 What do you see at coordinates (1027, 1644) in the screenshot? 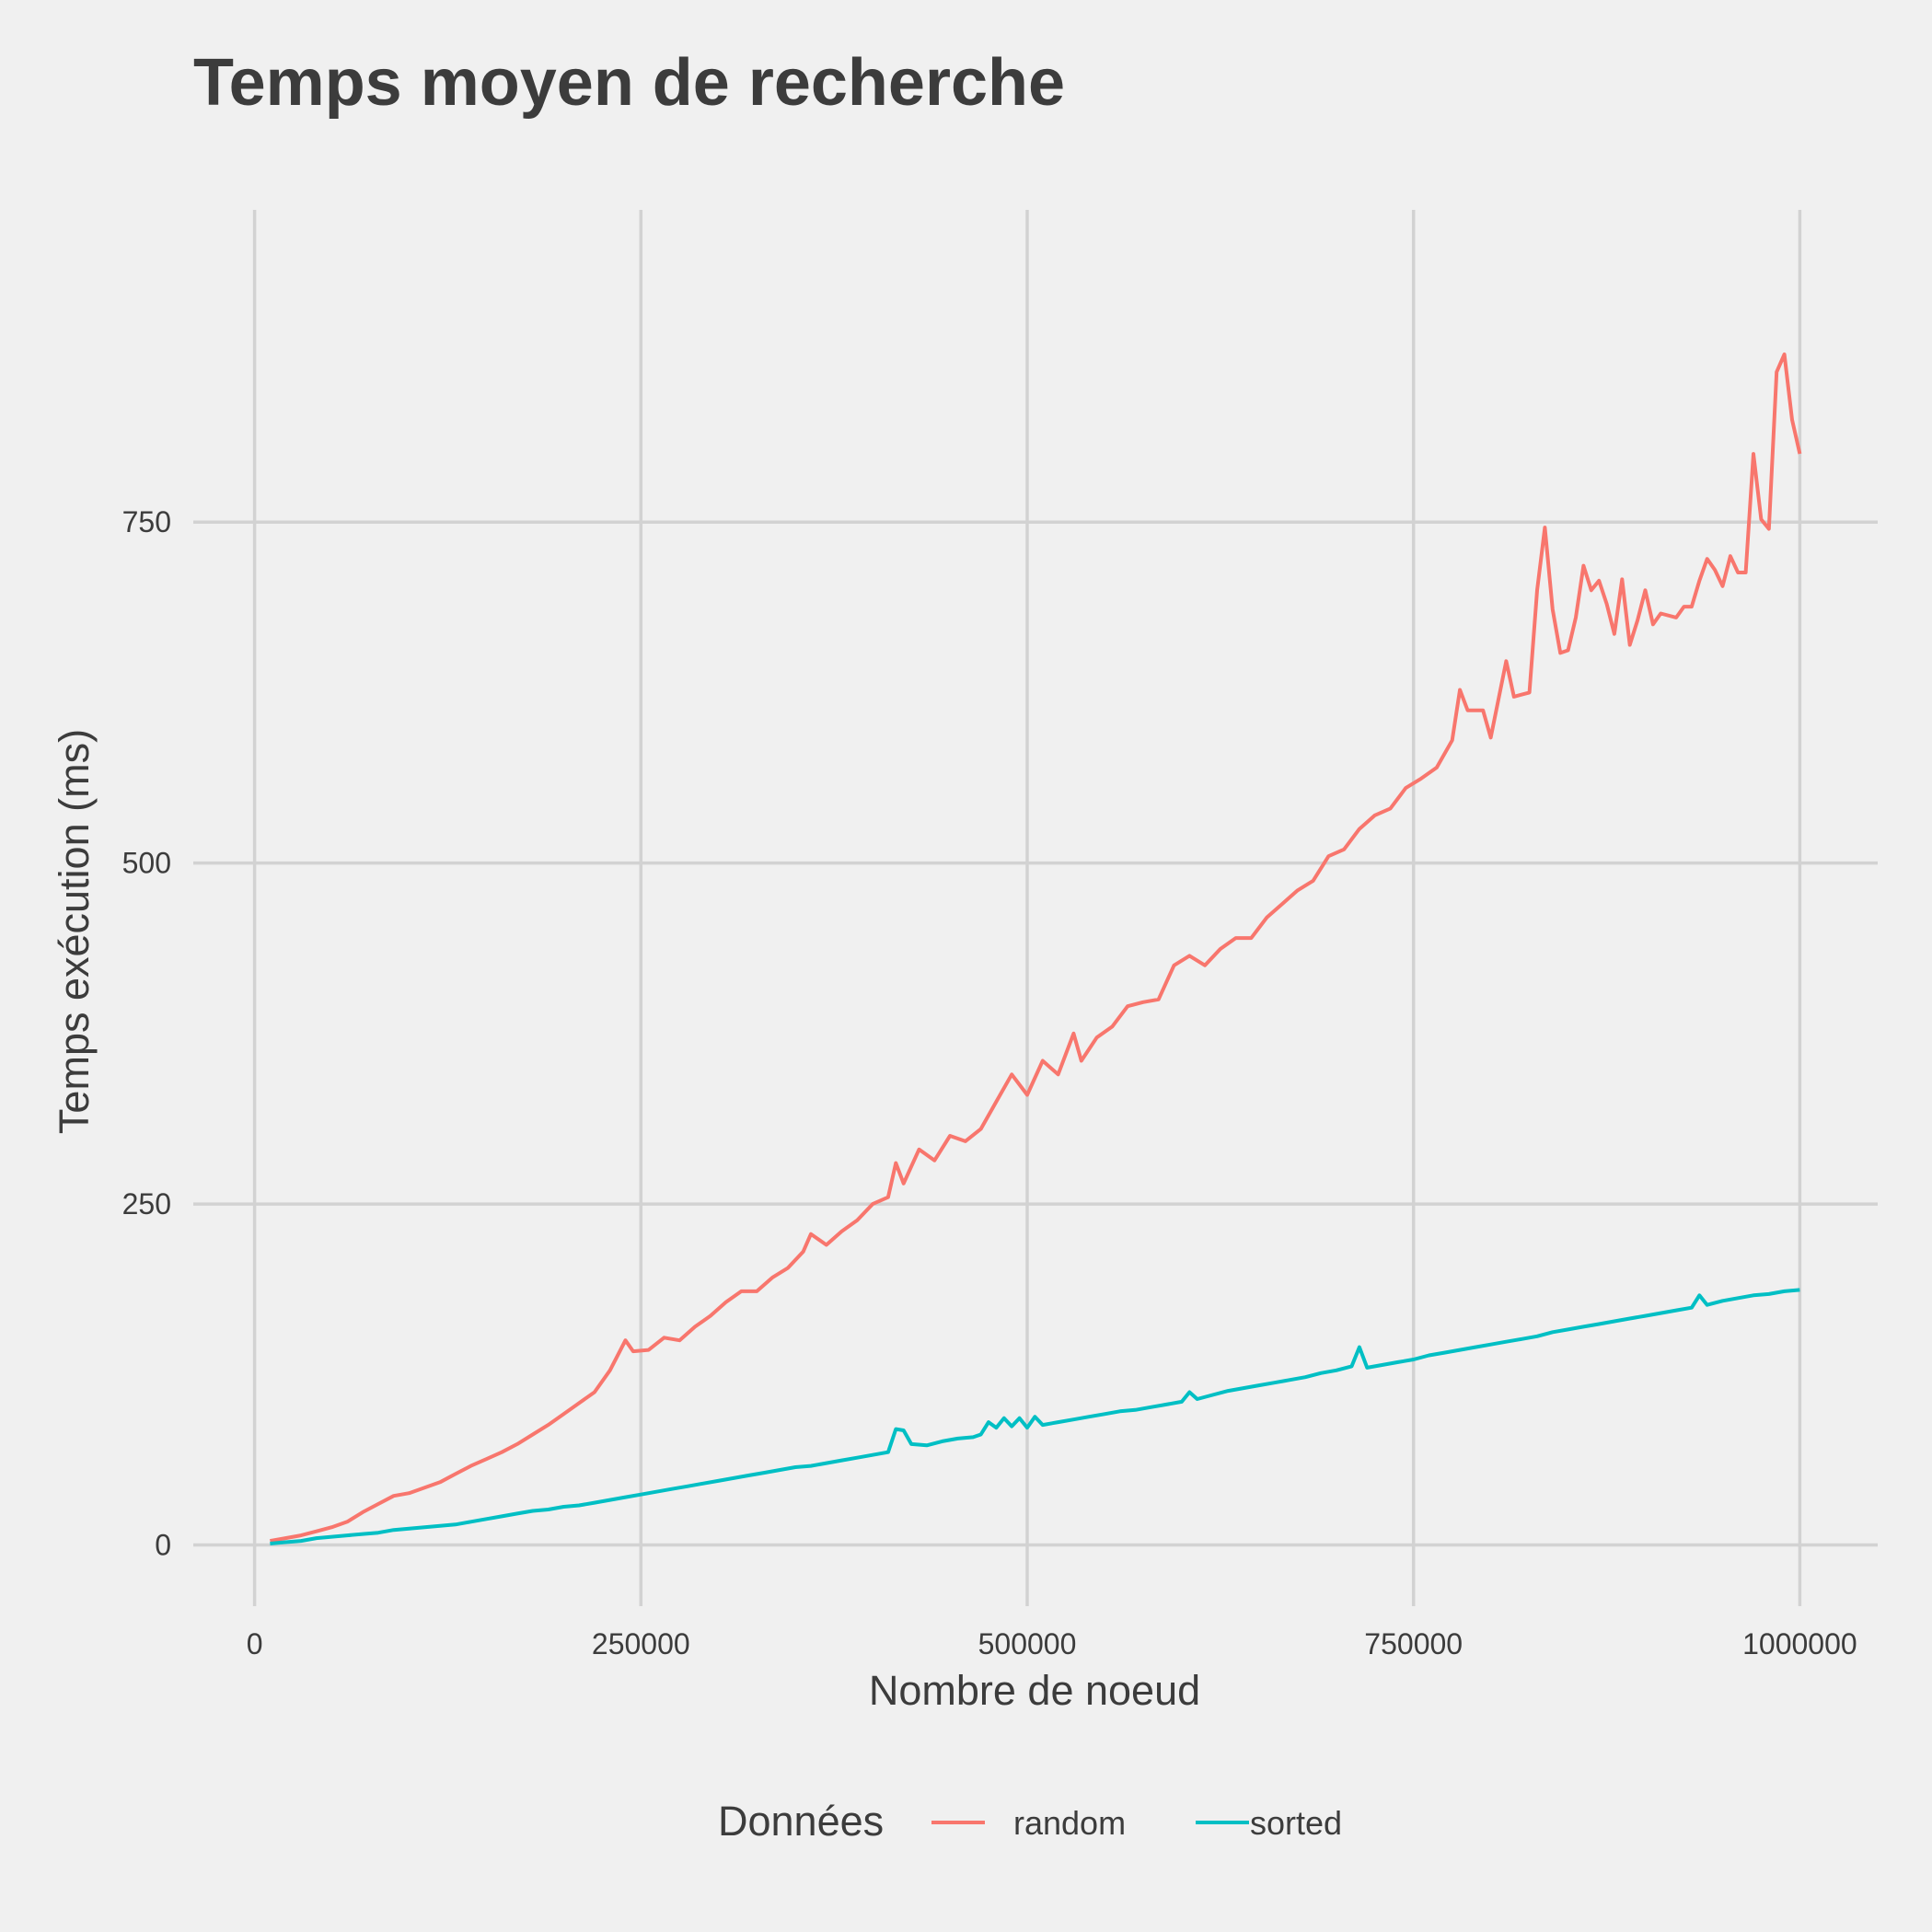
I see `x-tick-label: 500000` at bounding box center [1027, 1644].